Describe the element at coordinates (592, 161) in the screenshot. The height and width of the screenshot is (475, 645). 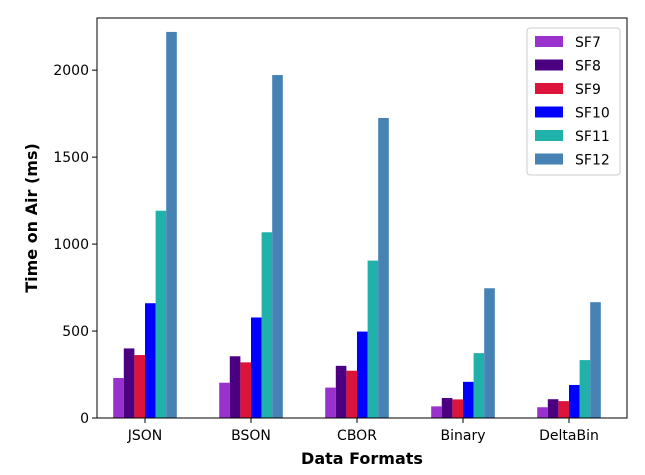
I see `legend-label-sf12: SF12` at that location.